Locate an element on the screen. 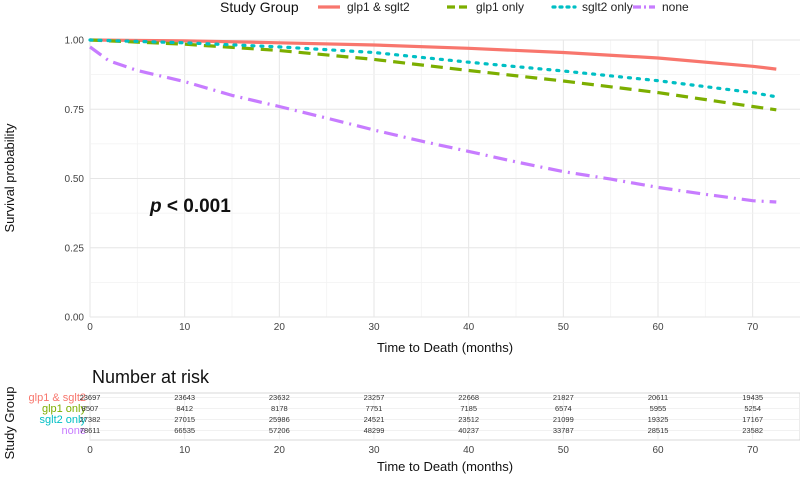  risk-value: 23643 is located at coordinates (184, 397).